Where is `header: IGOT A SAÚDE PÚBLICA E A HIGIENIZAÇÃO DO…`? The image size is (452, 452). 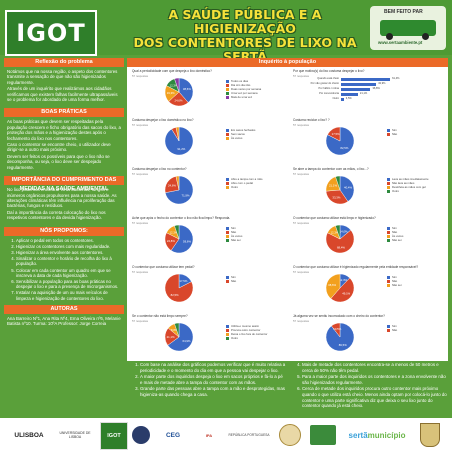 header: IGOT A SAÚDE PÚBLICA E A HIGIENIZAÇÃO DO… is located at coordinates (226, 32).